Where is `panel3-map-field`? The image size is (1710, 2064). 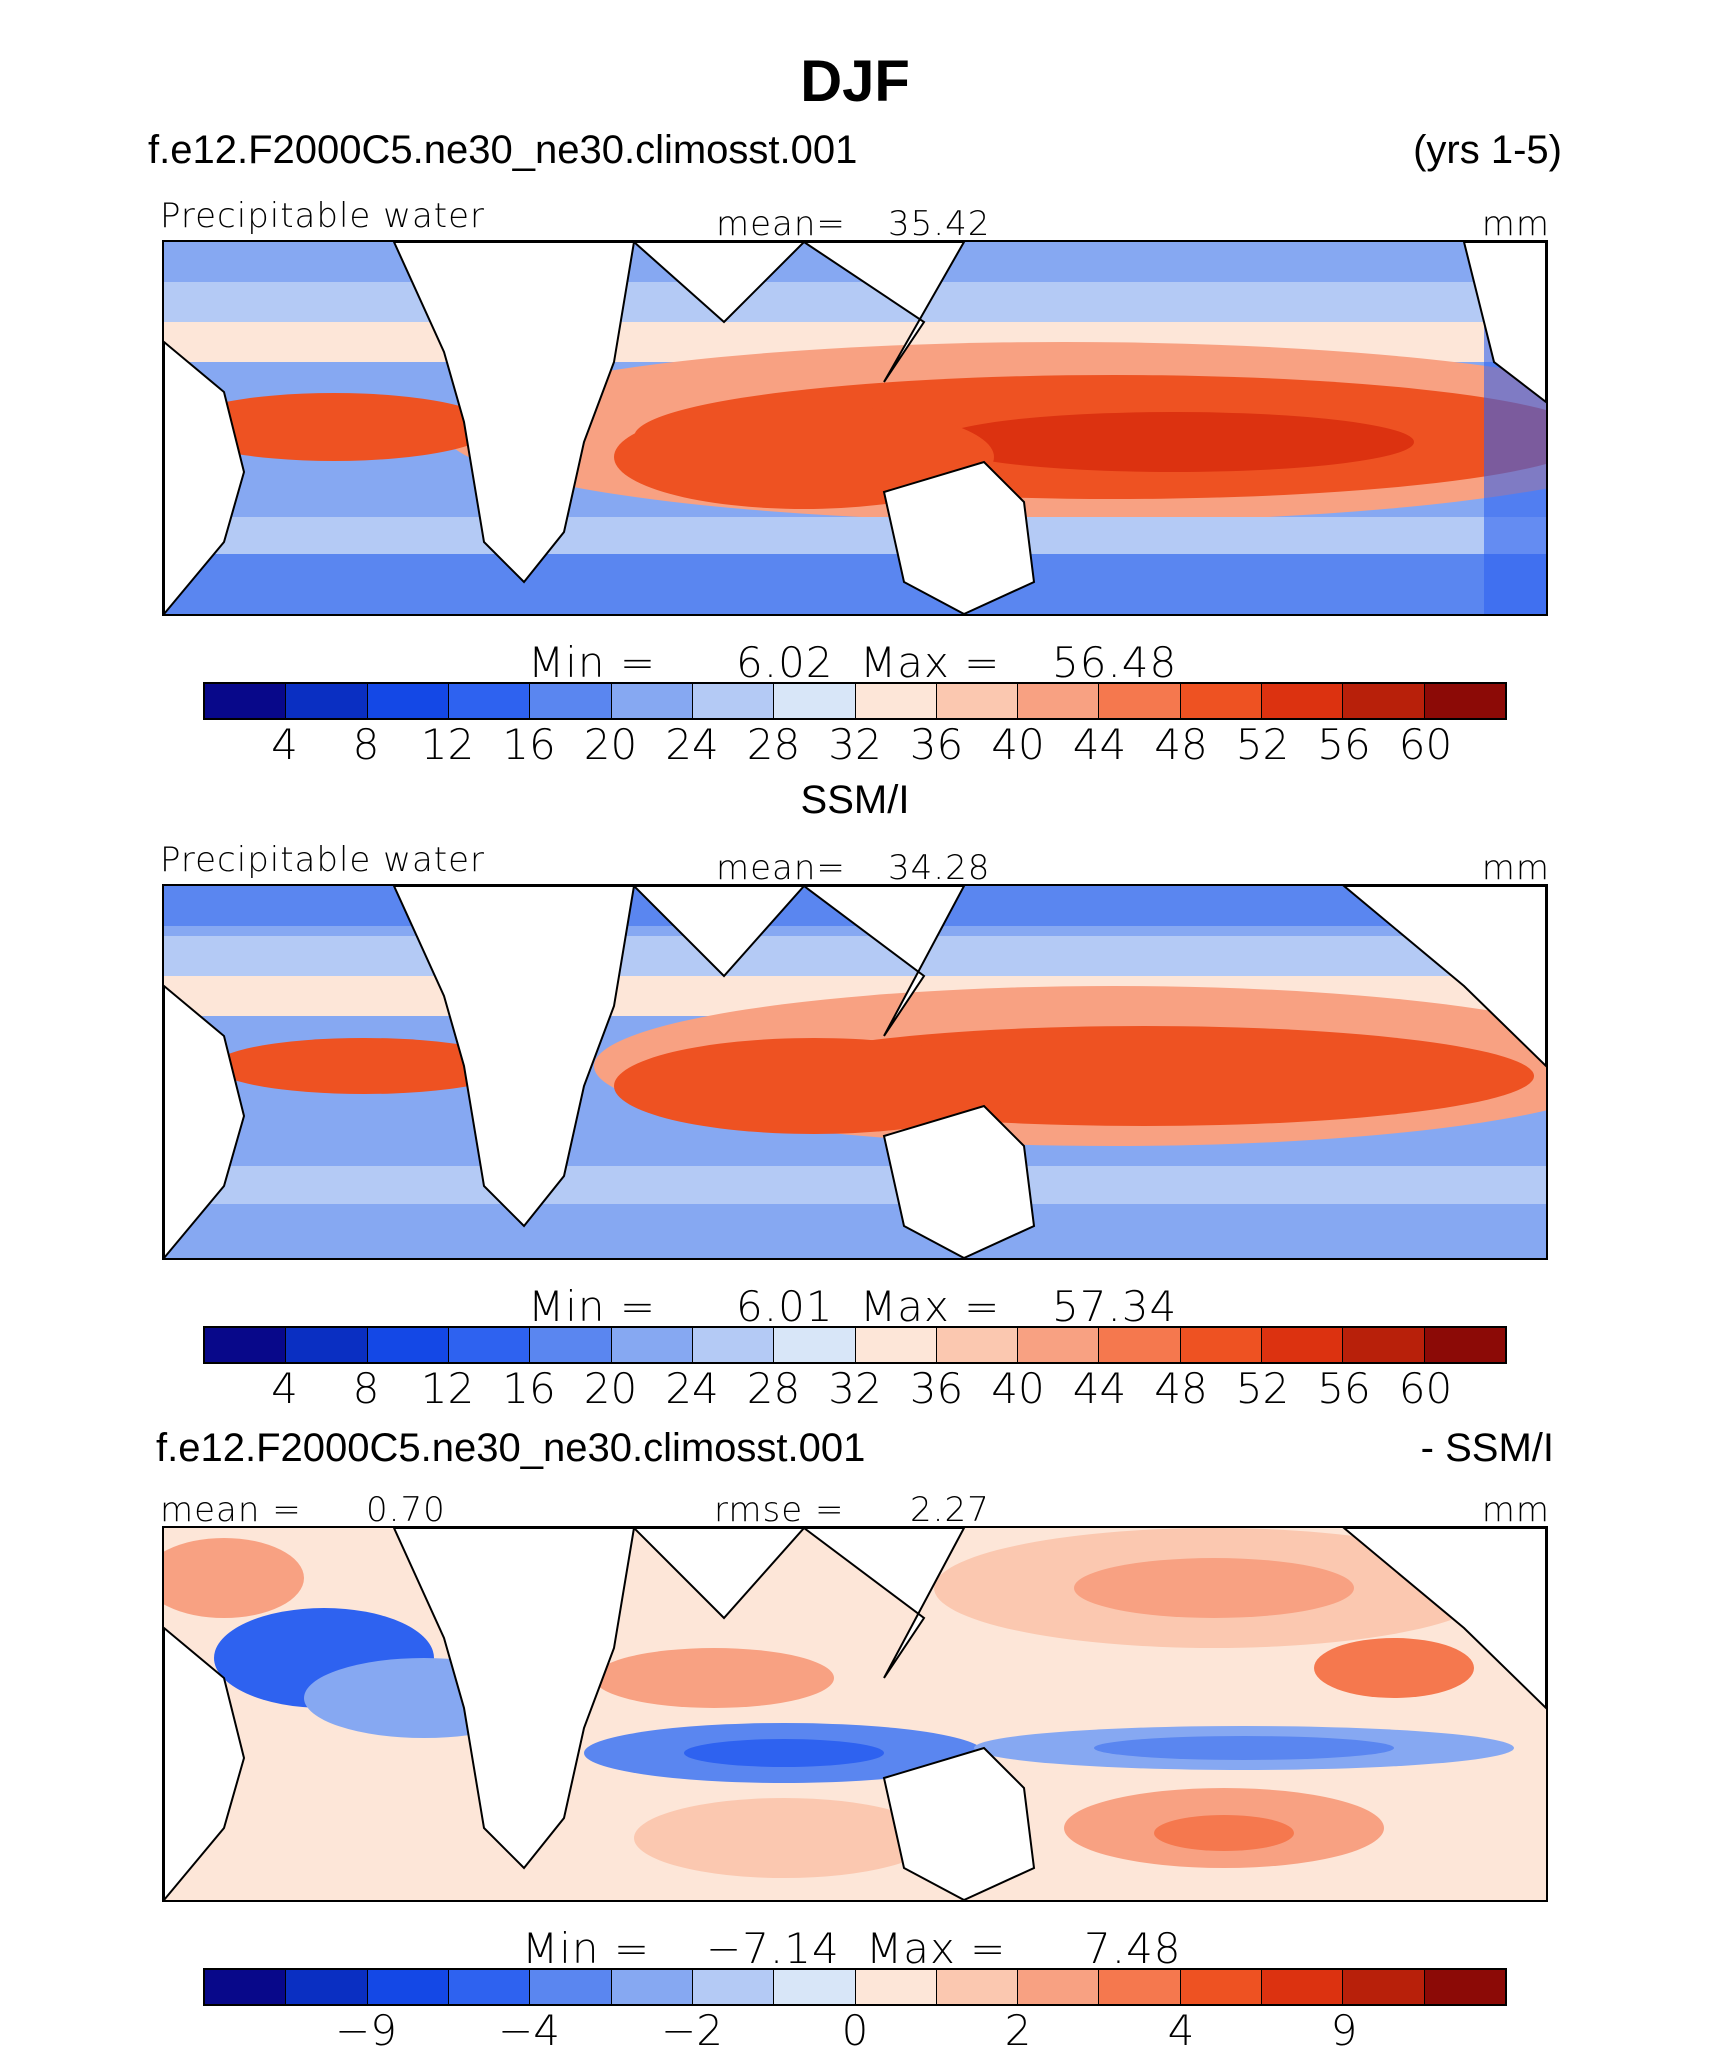 panel3-map-field is located at coordinates (855, 1714).